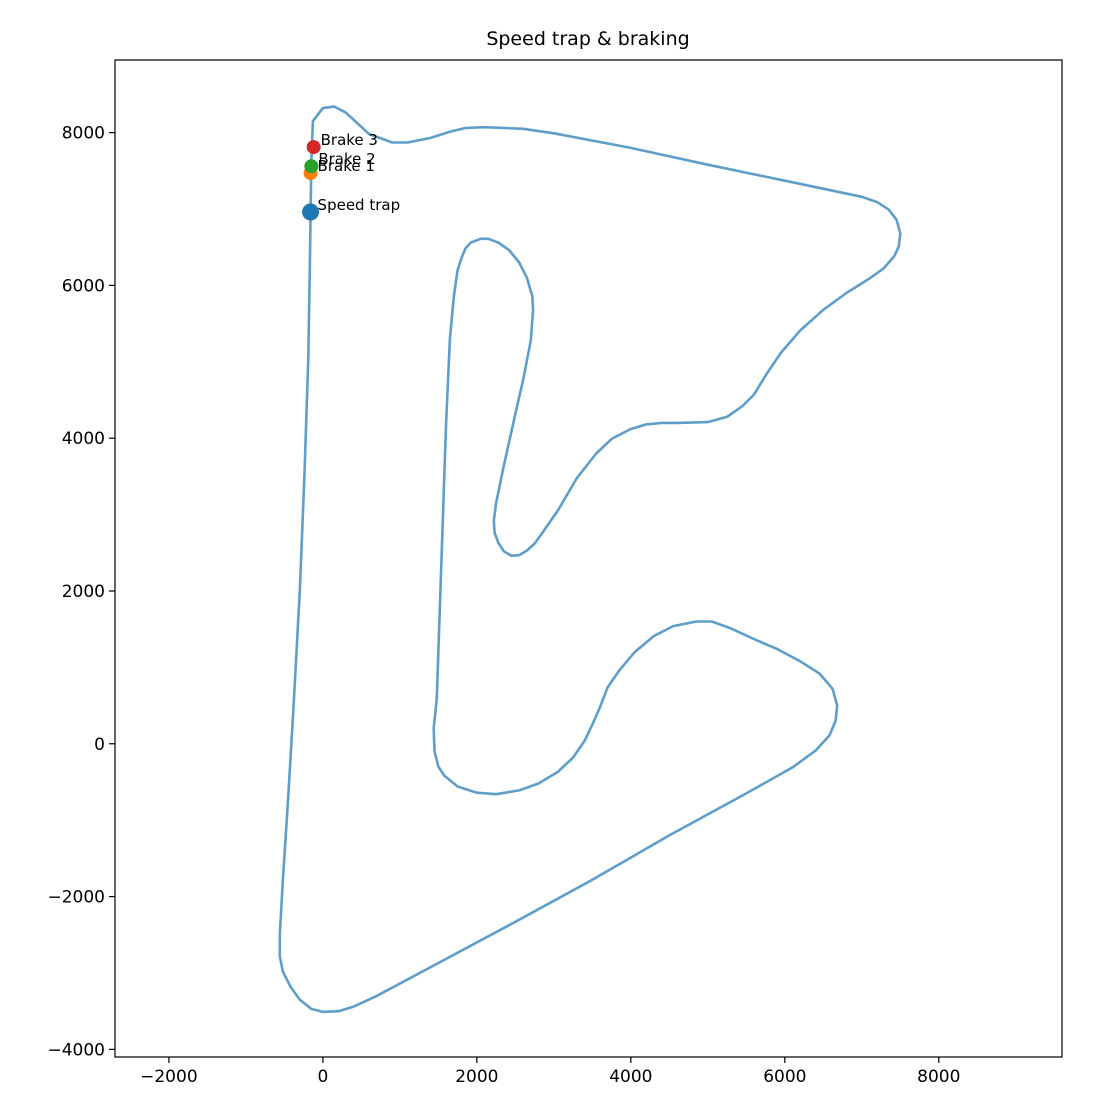 This screenshot has height=1120, width=1120. What do you see at coordinates (83, 439) in the screenshot?
I see `y-tick-label: 4000` at bounding box center [83, 439].